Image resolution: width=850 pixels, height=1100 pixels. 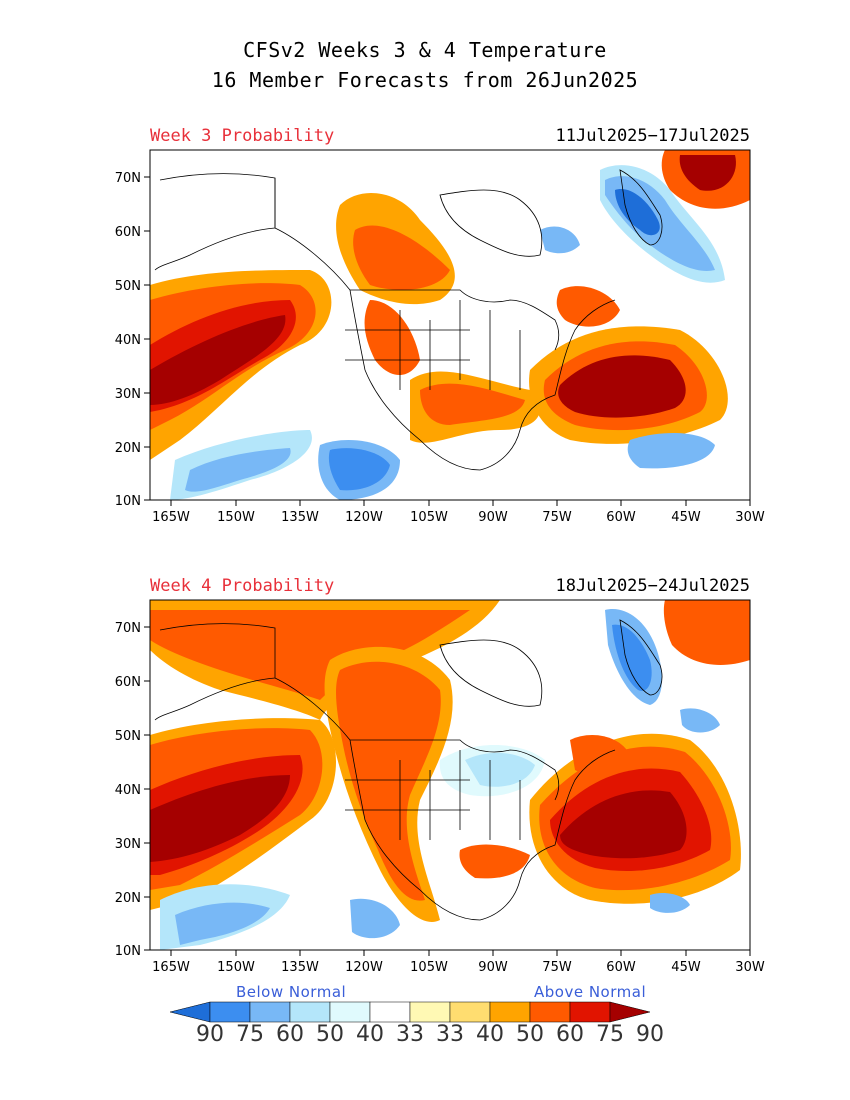 What do you see at coordinates (425, 50) in the screenshot?
I see `title-line-1: CFSv2 Weeks 3 & 4 Temperature` at bounding box center [425, 50].